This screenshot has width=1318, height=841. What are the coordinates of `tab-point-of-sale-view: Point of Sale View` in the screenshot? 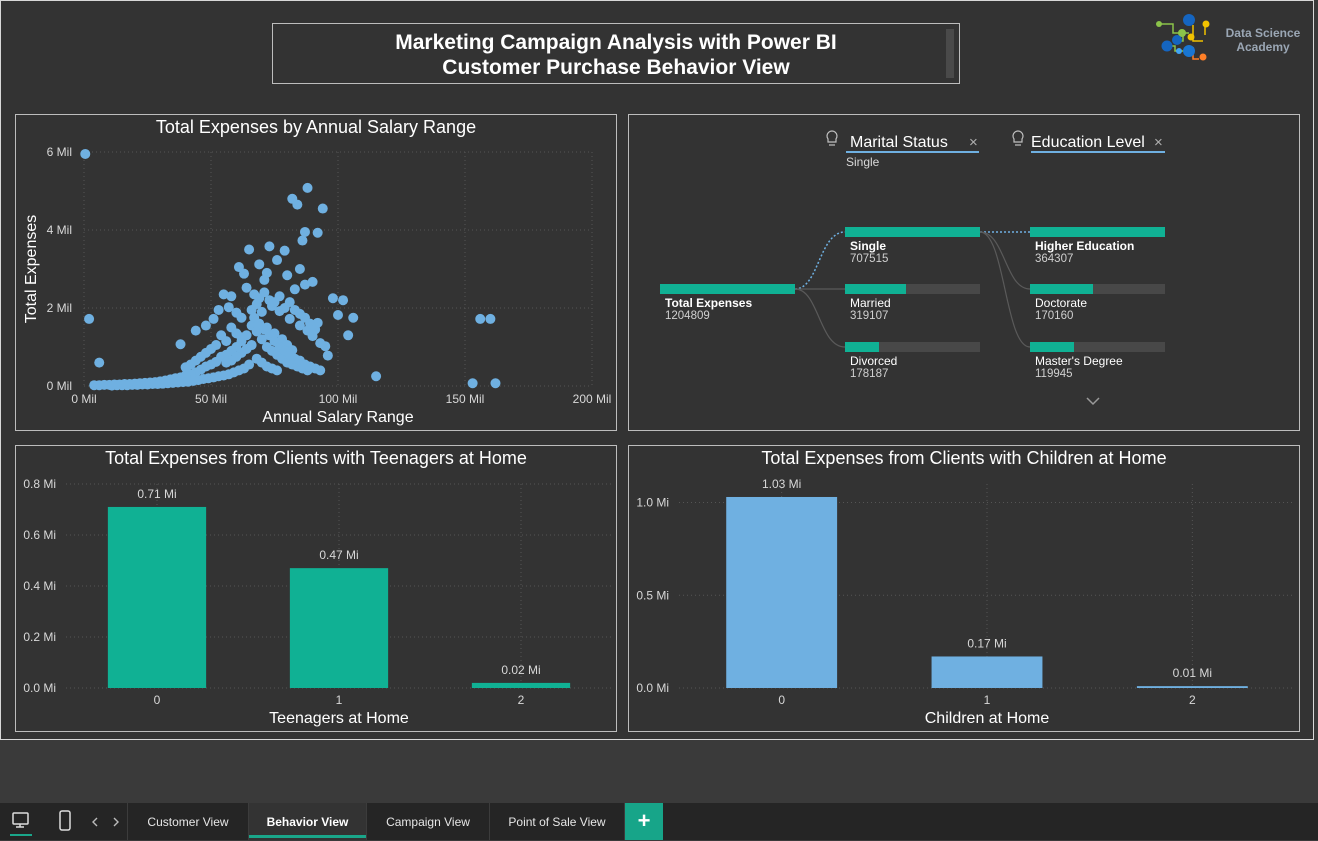 It's located at (557, 821).